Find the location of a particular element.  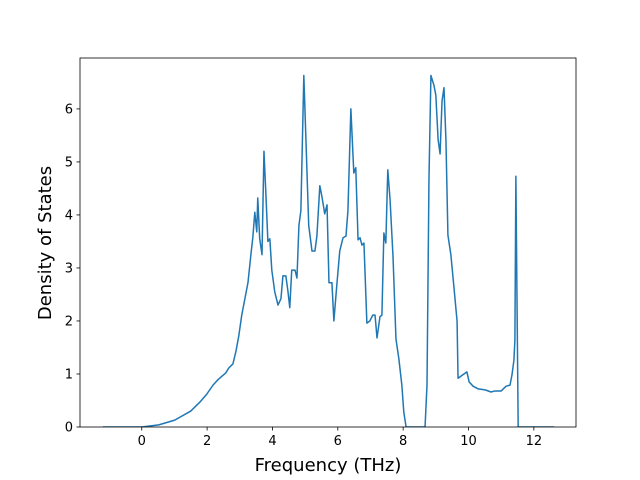

x-tick-label: 6 is located at coordinates (338, 441).